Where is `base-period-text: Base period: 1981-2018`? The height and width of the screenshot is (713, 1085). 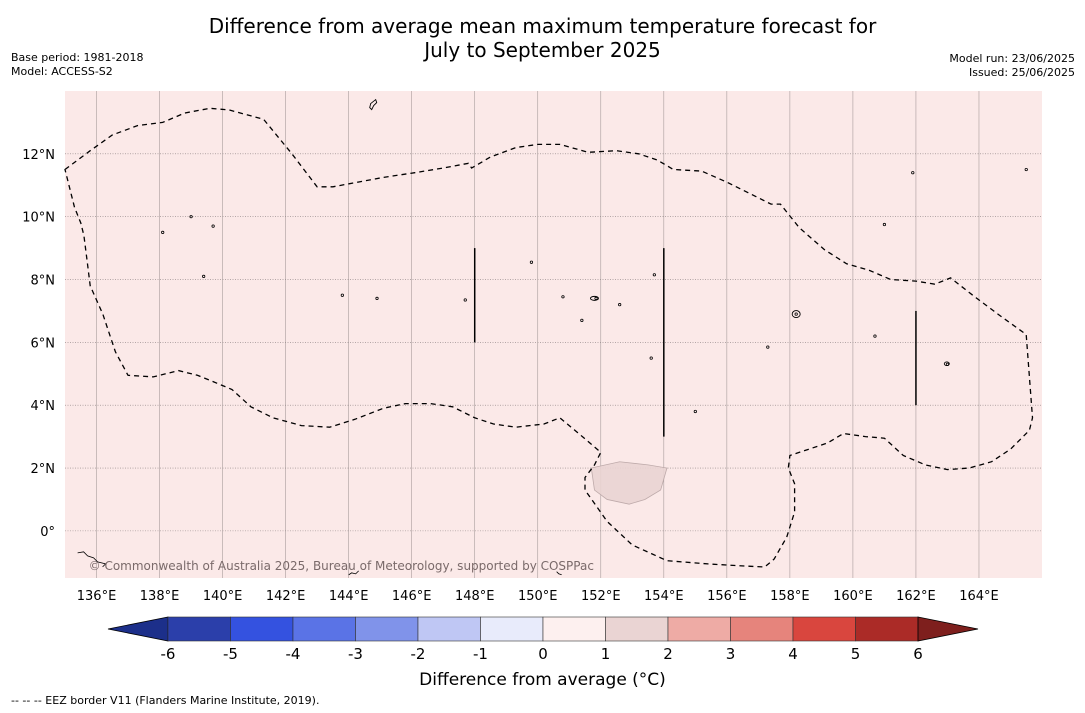 base-period-text: Base period: 1981-2018 is located at coordinates (77, 57).